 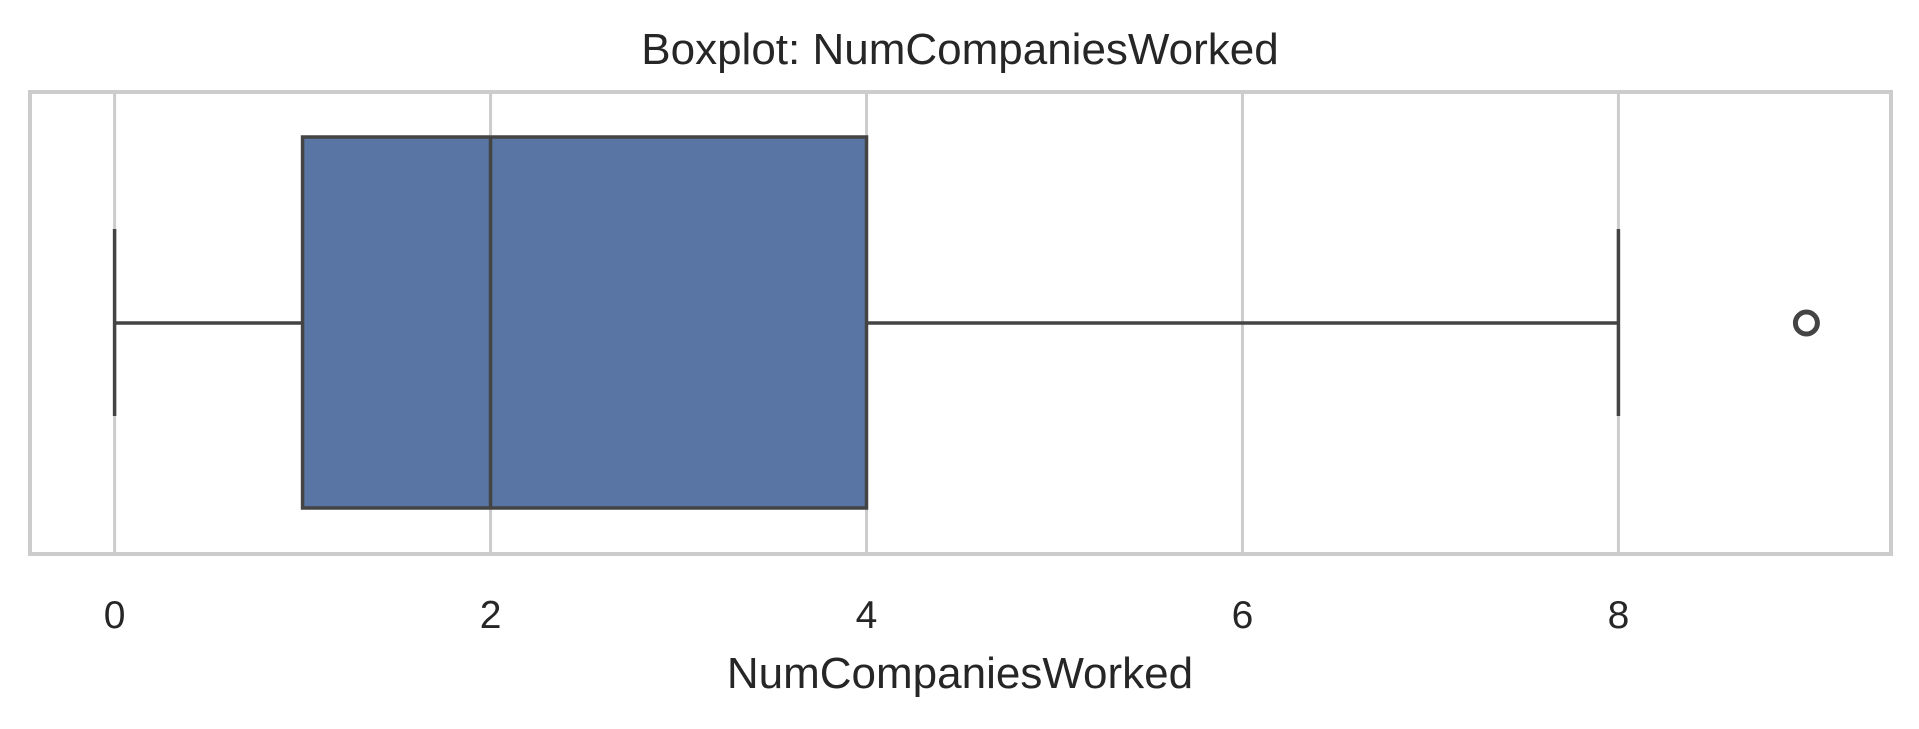 What do you see at coordinates (491, 615) in the screenshot?
I see `x-tick-label: 2` at bounding box center [491, 615].